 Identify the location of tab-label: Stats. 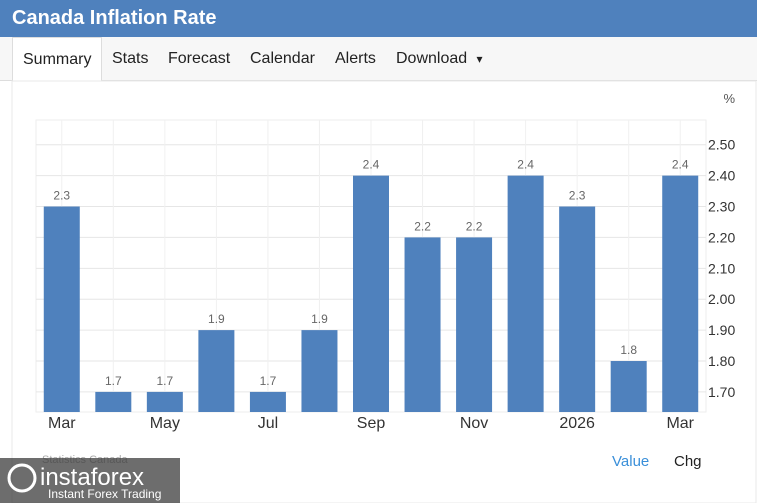
(130, 58).